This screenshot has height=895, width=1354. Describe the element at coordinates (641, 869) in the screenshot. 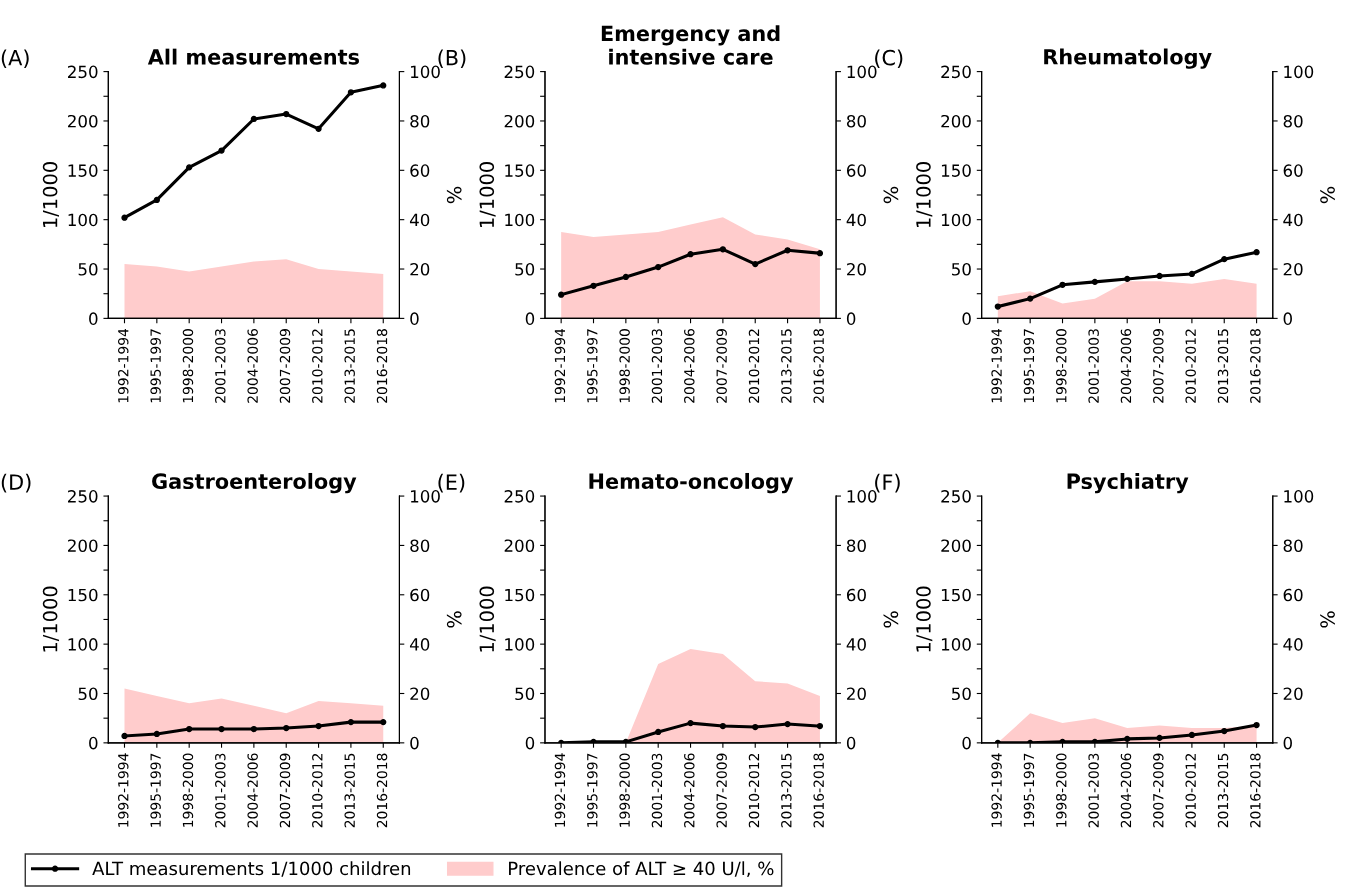

I see `legend-label: Prevalence of ALT ≥ 40 U/l, %` at that location.